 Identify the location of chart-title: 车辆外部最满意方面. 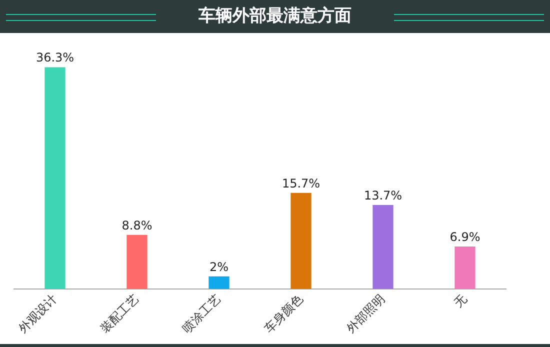
(275, 16).